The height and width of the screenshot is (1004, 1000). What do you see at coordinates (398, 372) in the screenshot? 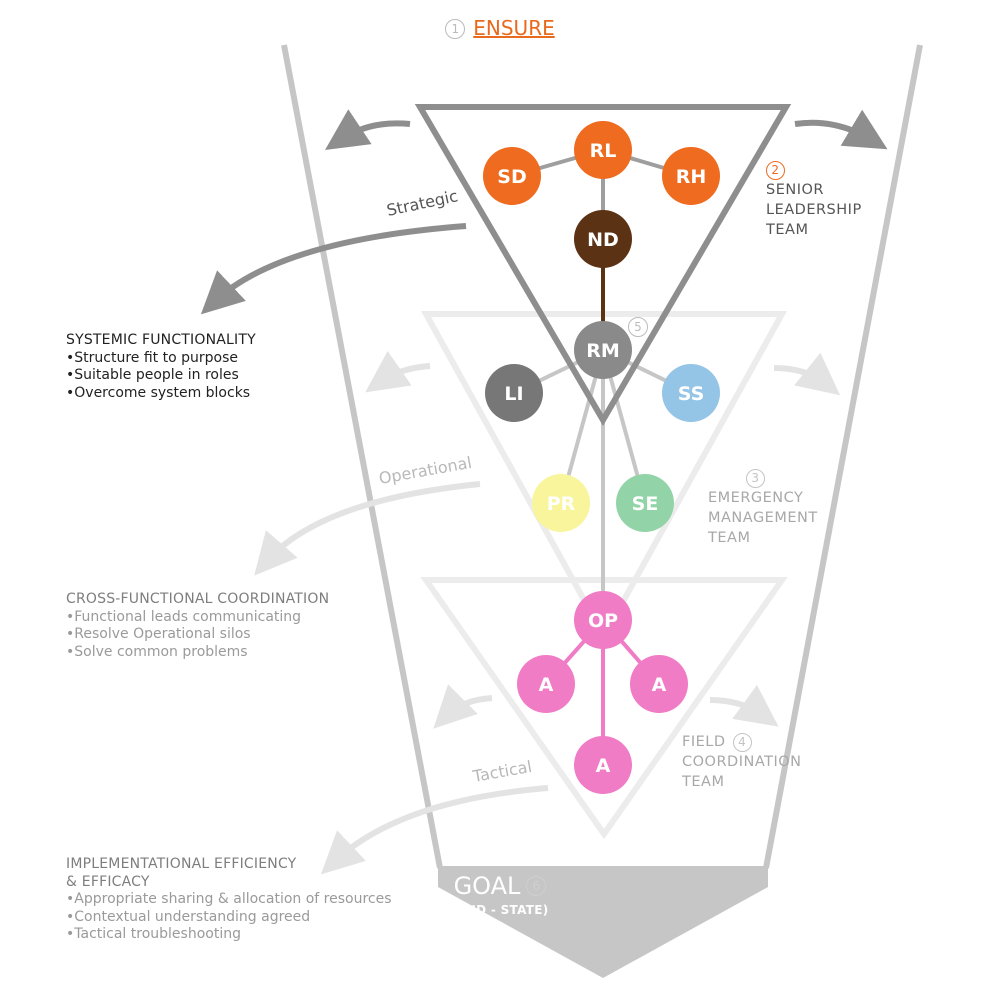
I see `operational-arrow-left` at bounding box center [398, 372].